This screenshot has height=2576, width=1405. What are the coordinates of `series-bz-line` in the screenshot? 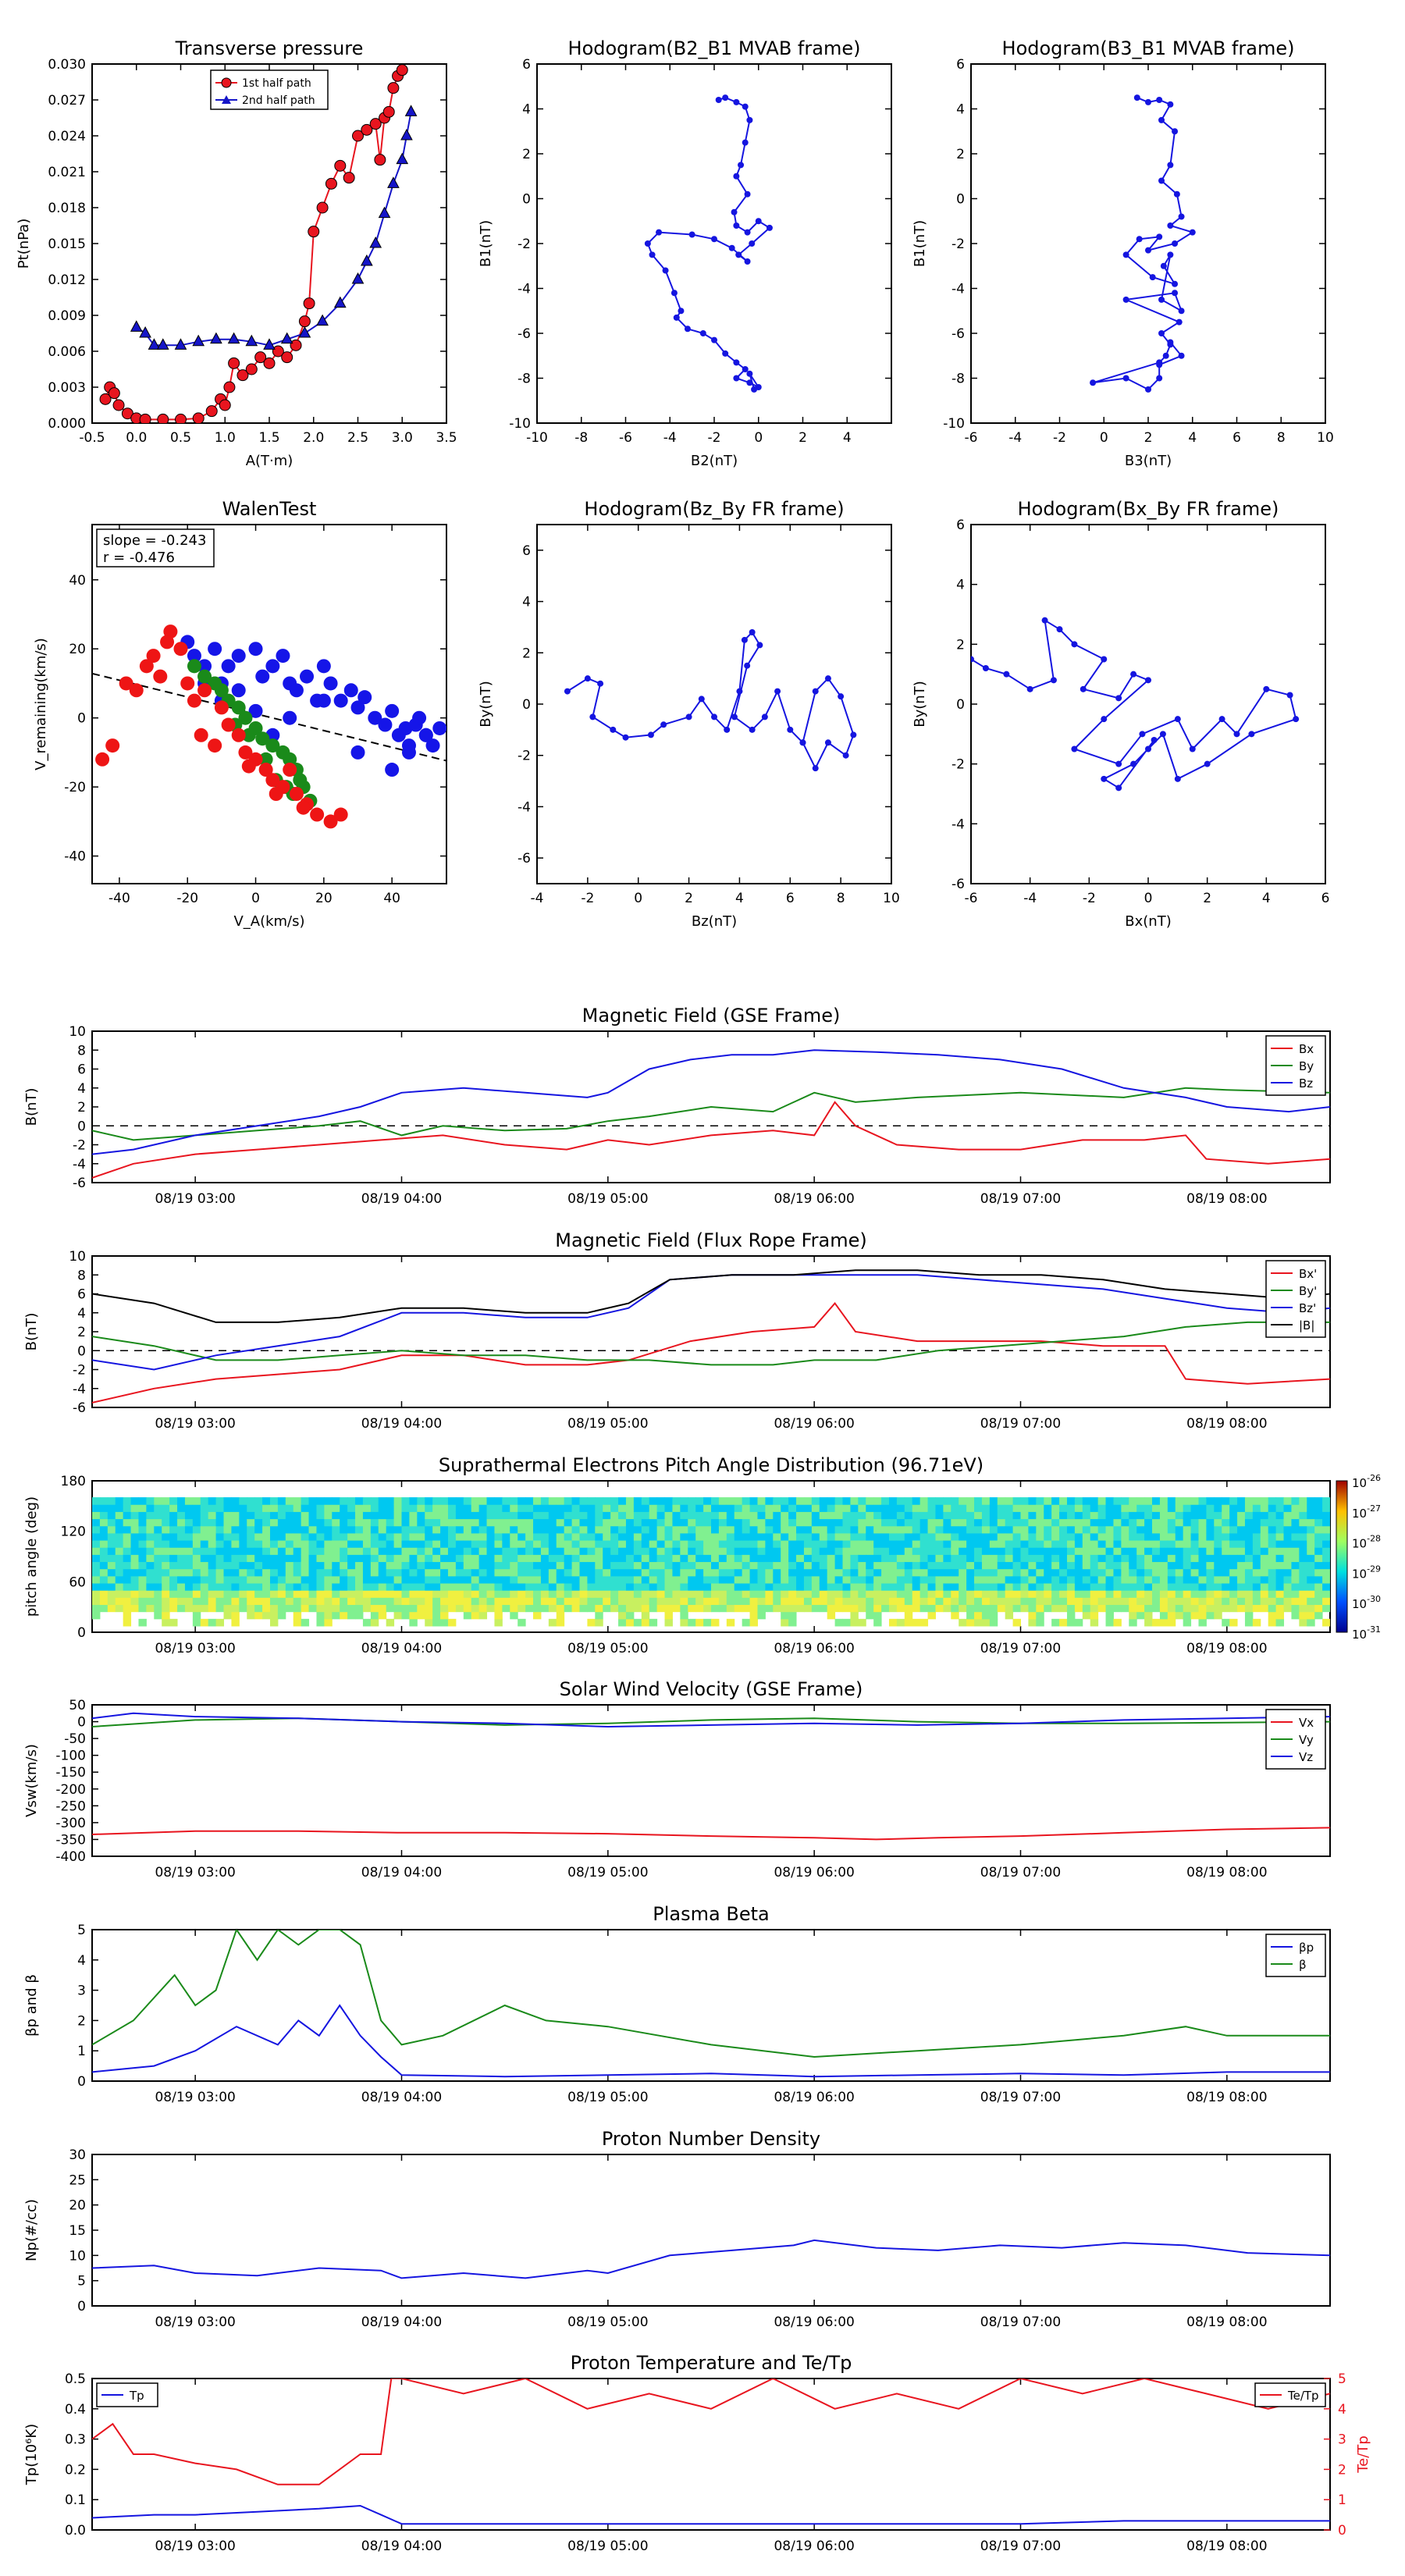 It's located at (711, 1102).